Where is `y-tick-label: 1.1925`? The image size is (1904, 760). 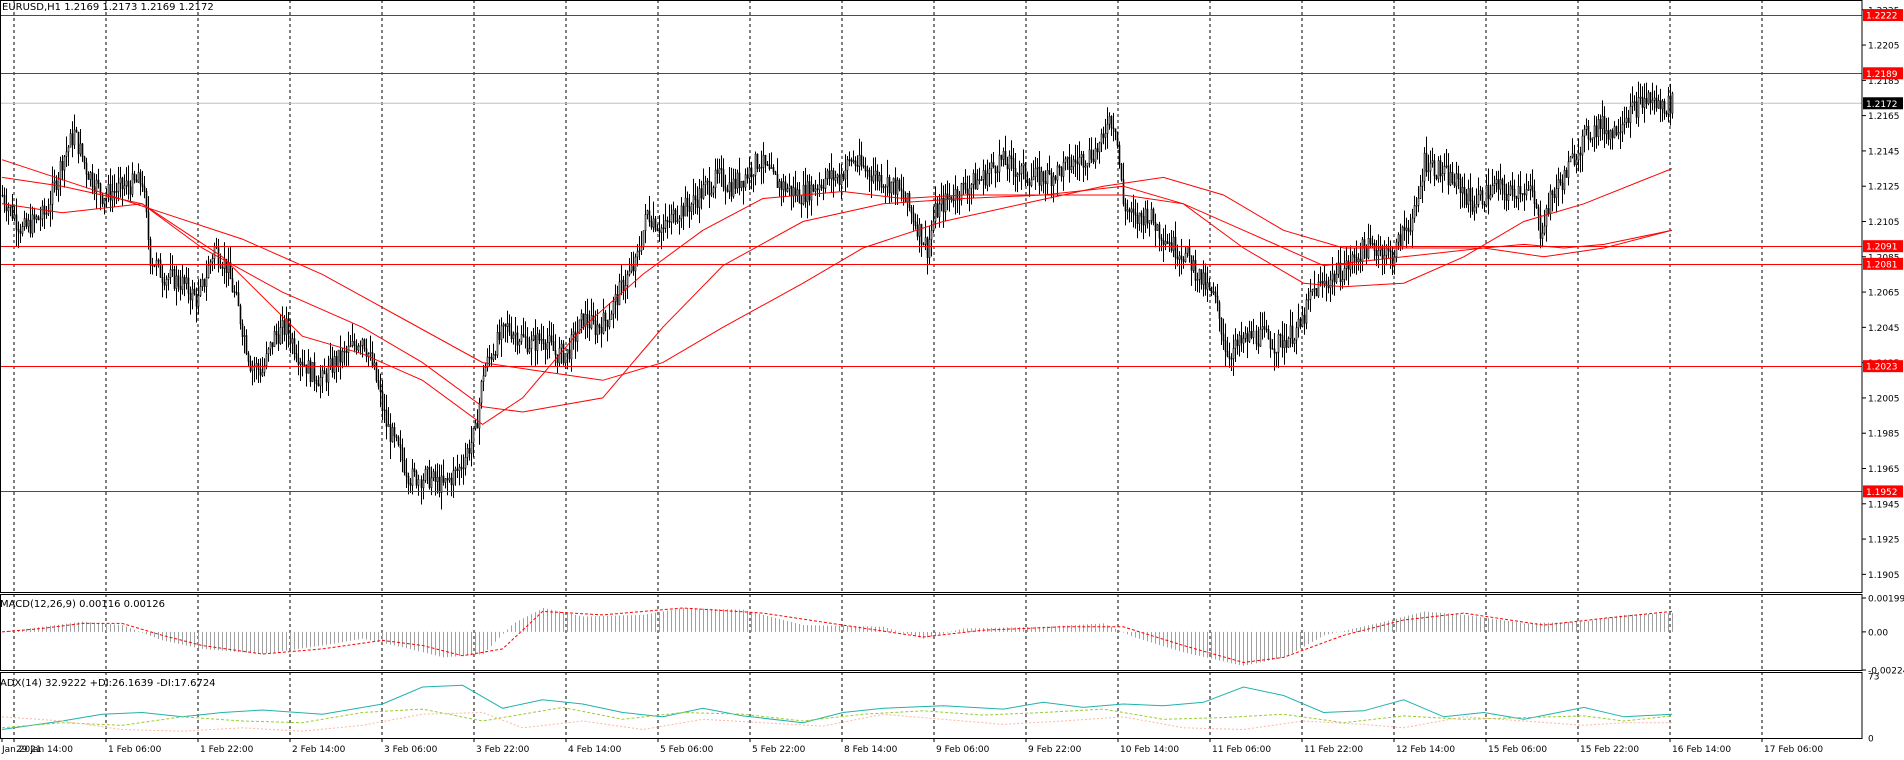 y-tick-label: 1.1925 is located at coordinates (1884, 541).